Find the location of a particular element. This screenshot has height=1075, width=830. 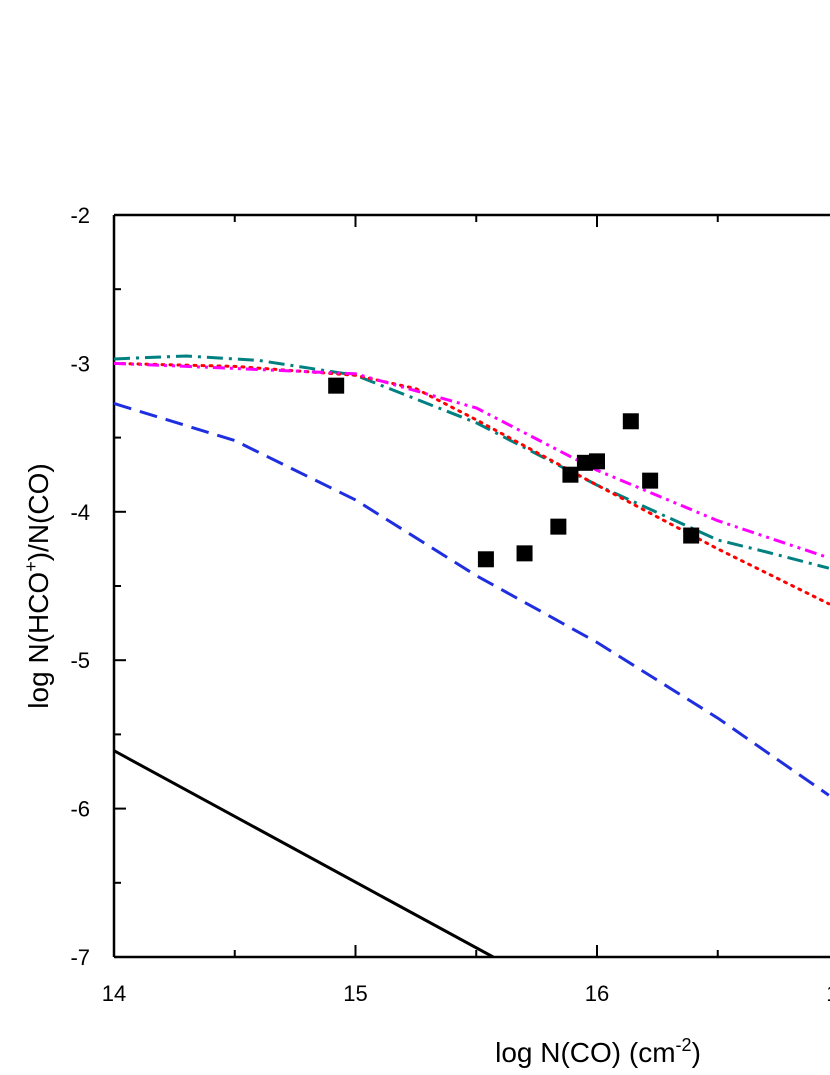

y-tick-label: -4 is located at coordinates (80, 512).